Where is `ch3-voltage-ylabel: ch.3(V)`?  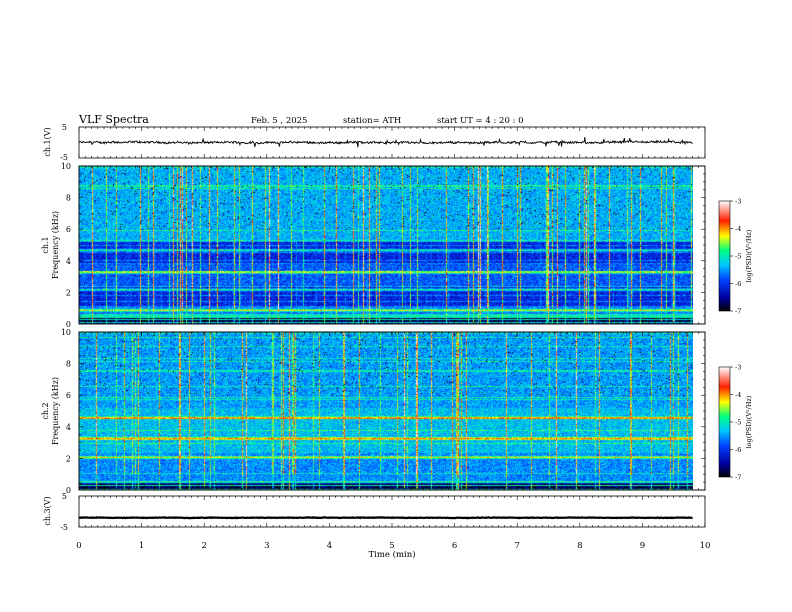
ch3-voltage-ylabel: ch.3(V) is located at coordinates (47, 510).